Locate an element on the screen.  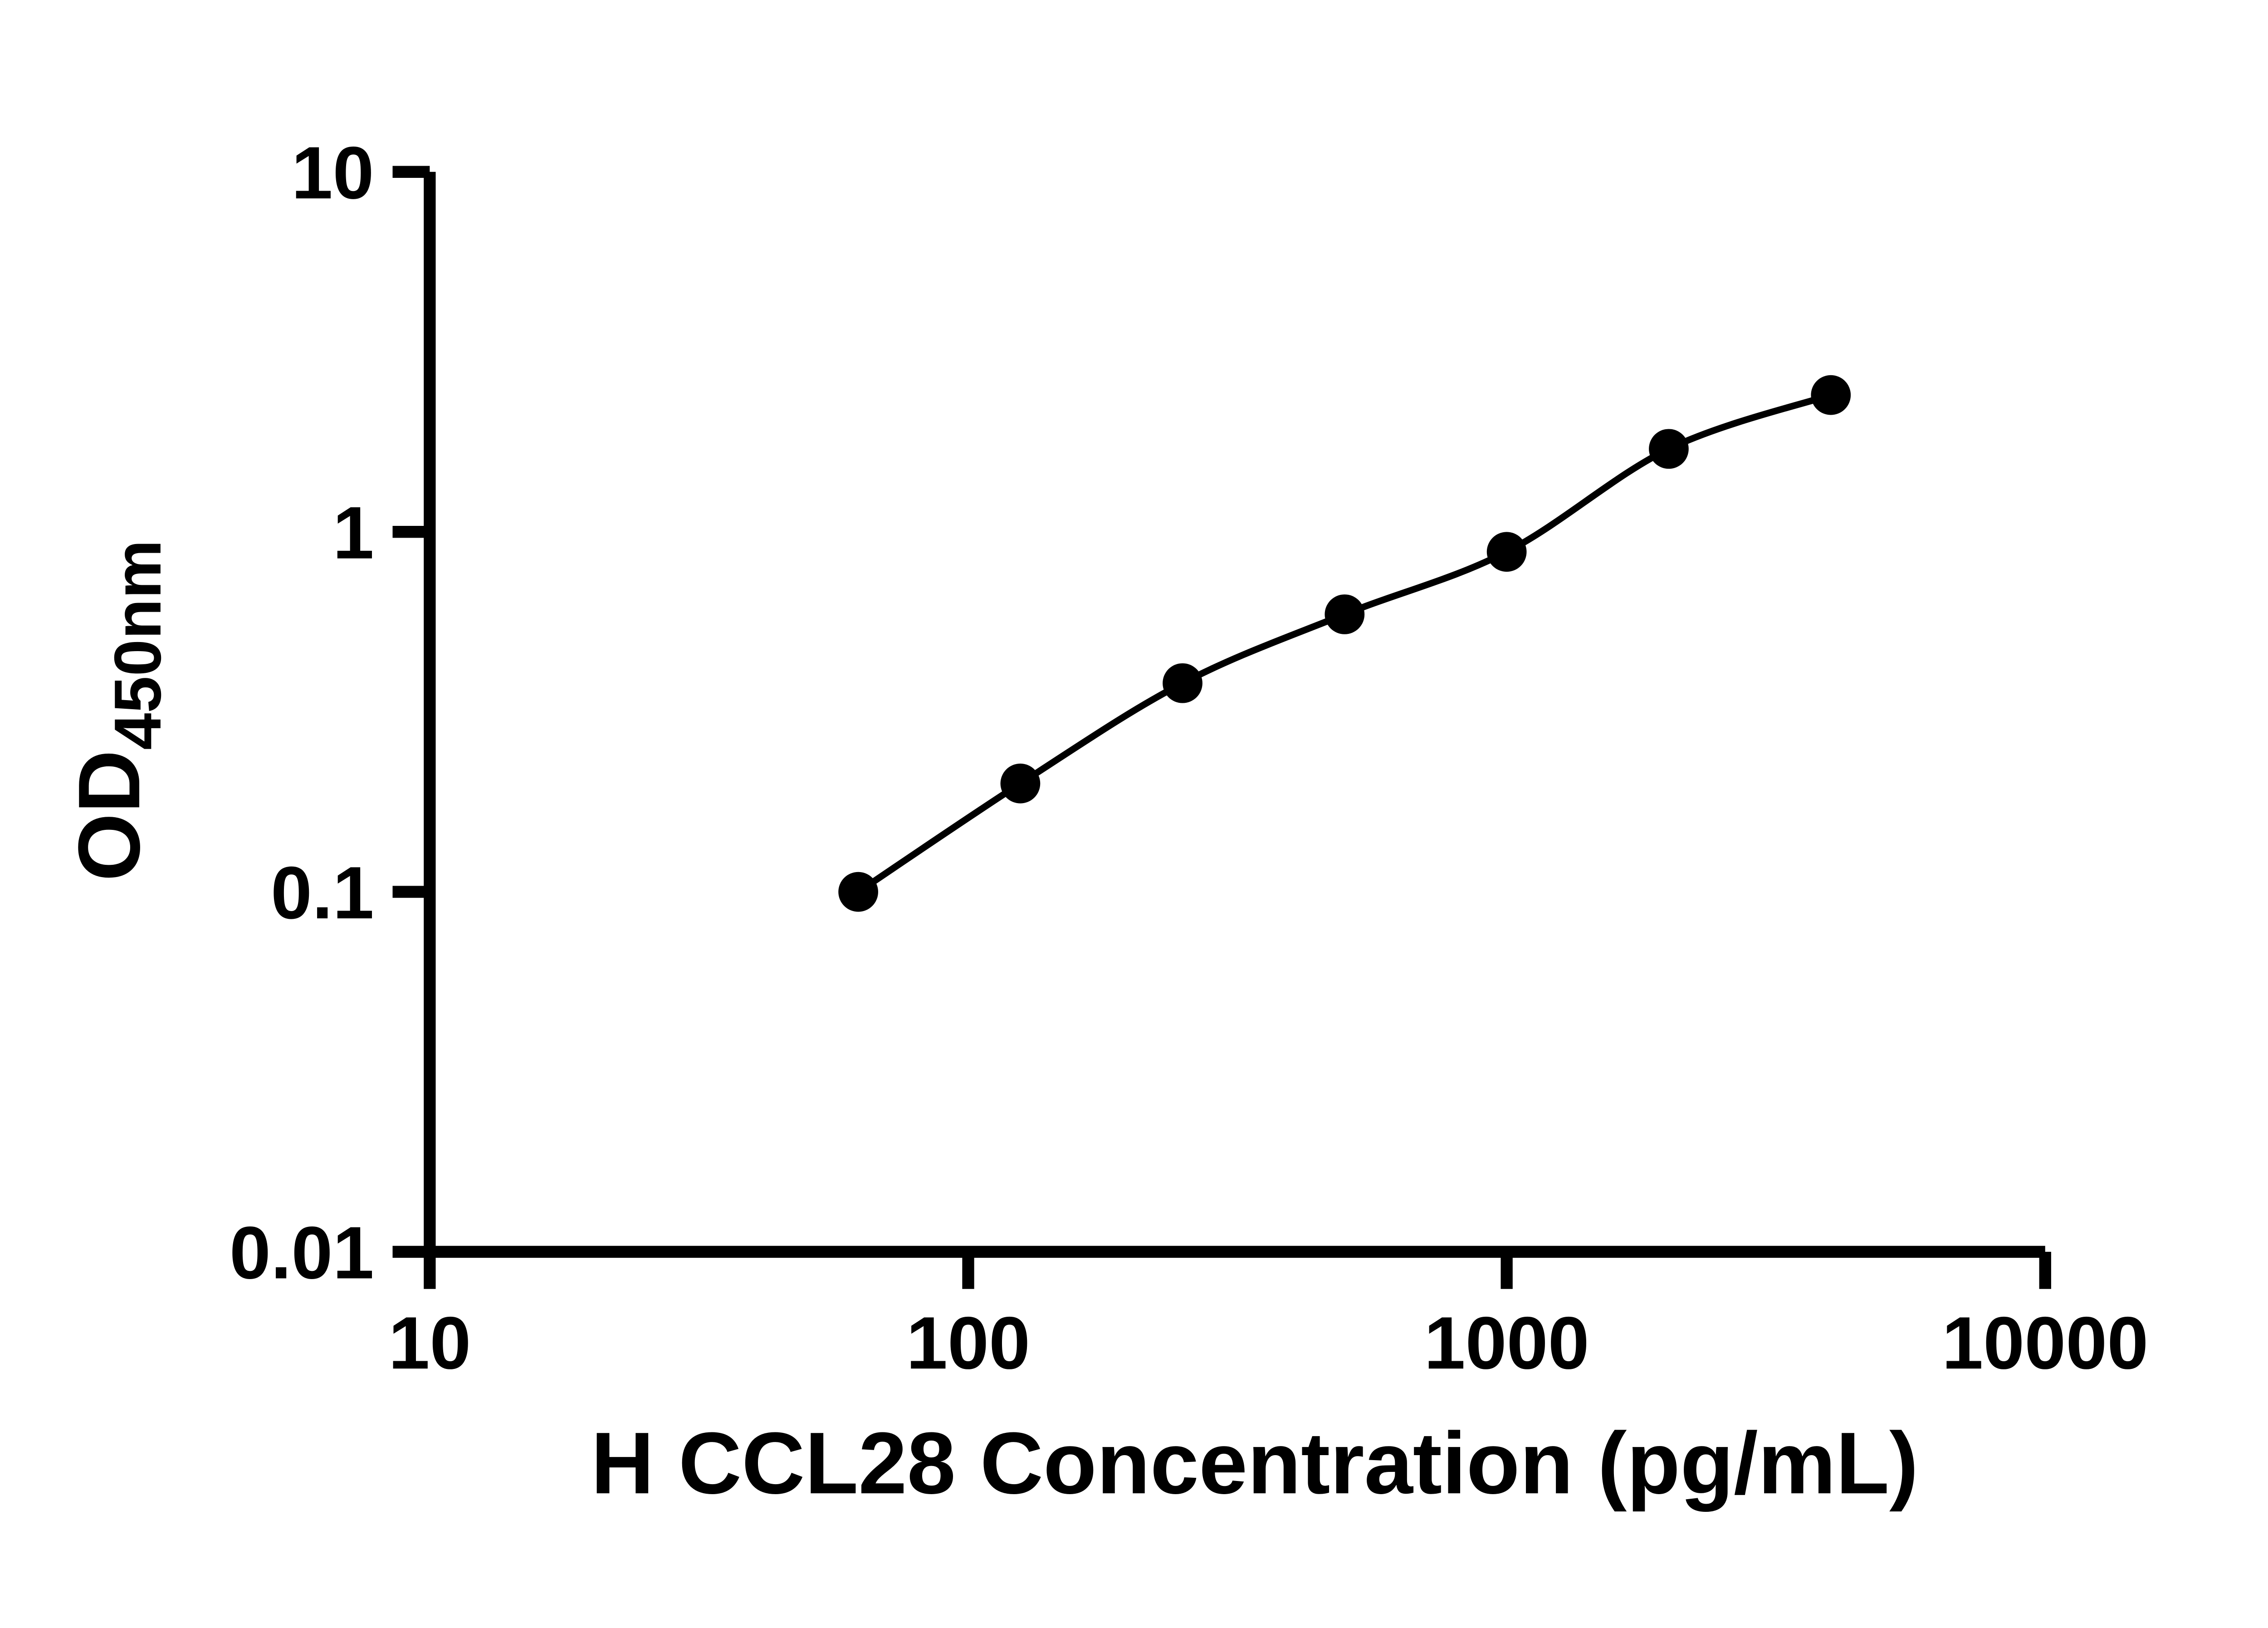
data-points is located at coordinates (1345, 643).